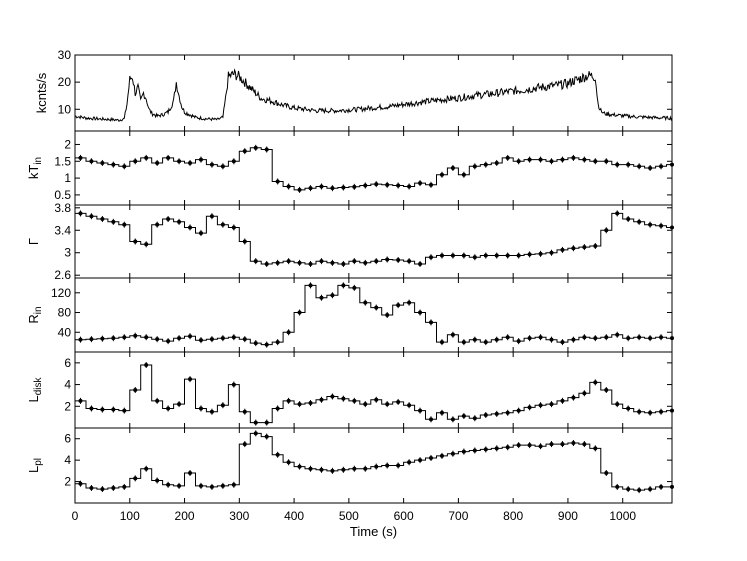  Describe the element at coordinates (568, 516) in the screenshot. I see `x-tick-label: 900` at that location.